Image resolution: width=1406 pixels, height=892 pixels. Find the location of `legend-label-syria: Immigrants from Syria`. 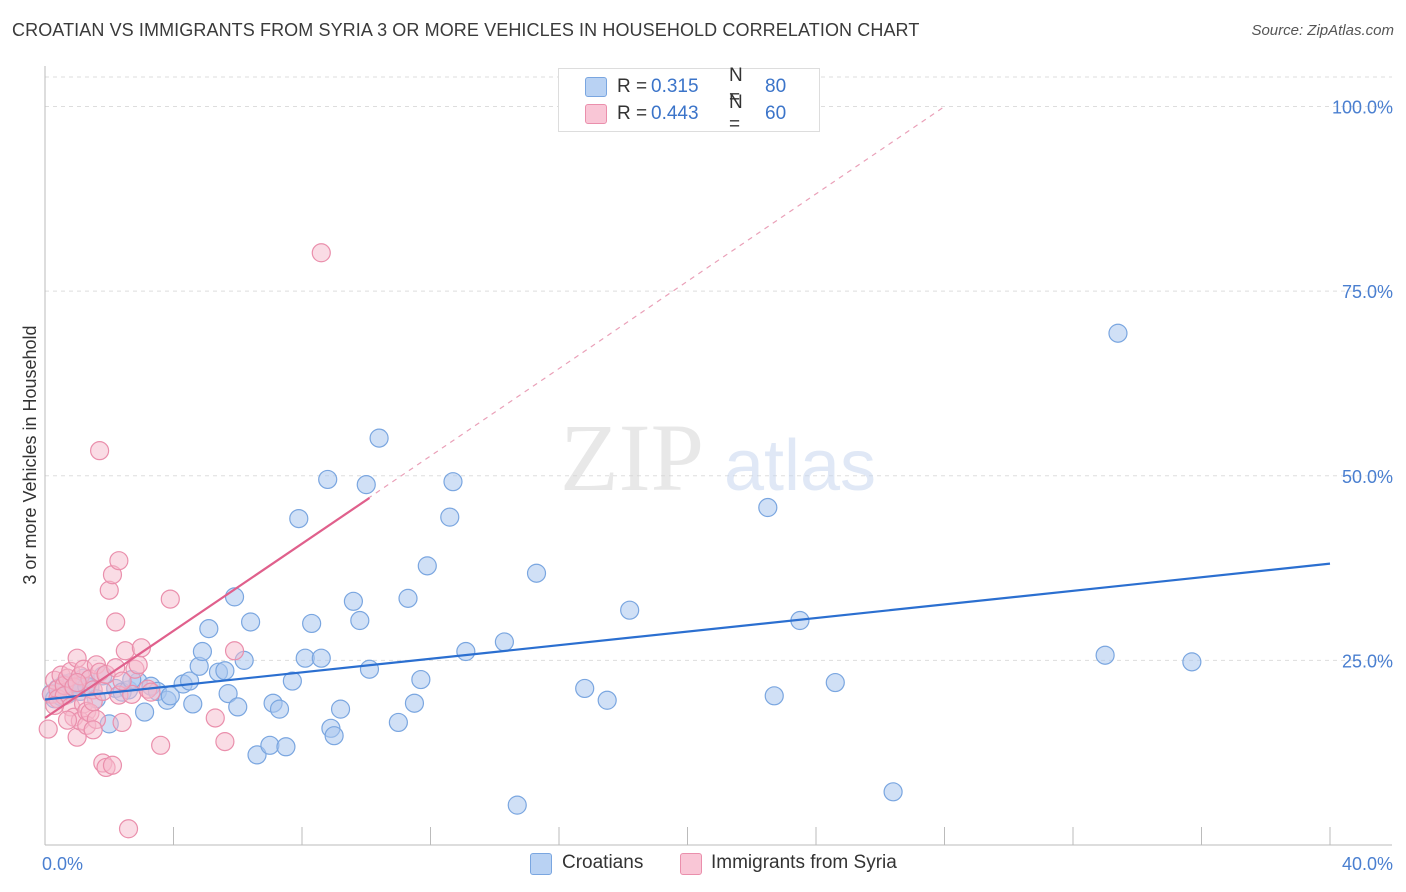

legend-label-syria: Immigrants from Syria is located at coordinates (804, 862).